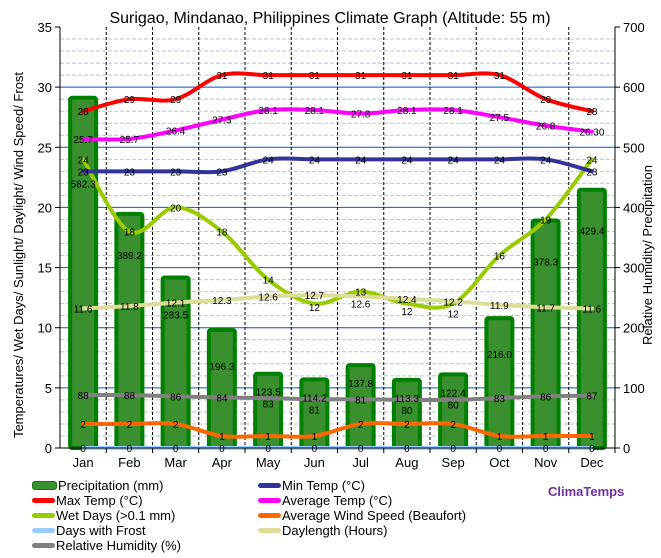  Describe the element at coordinates (45, 147) in the screenshot. I see `y-tick-label-left: 25` at that location.